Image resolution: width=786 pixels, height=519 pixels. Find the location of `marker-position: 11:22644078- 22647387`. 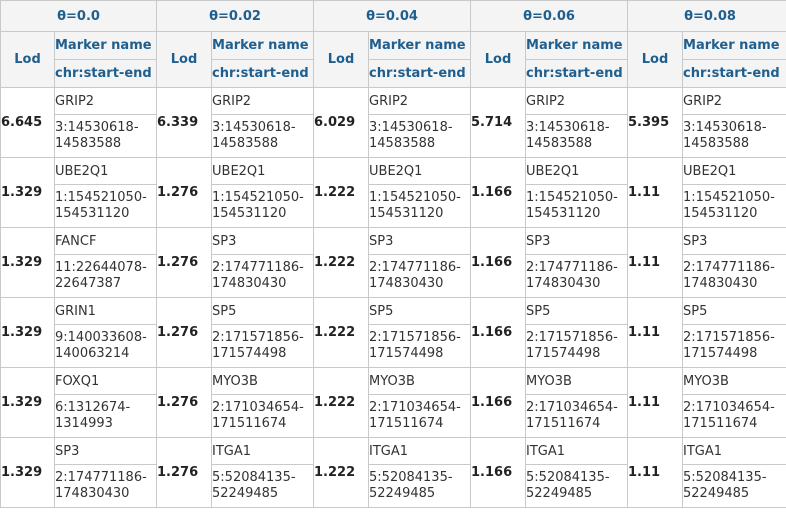

marker-position: 11:22644078- 22647387 is located at coordinates (105, 276).